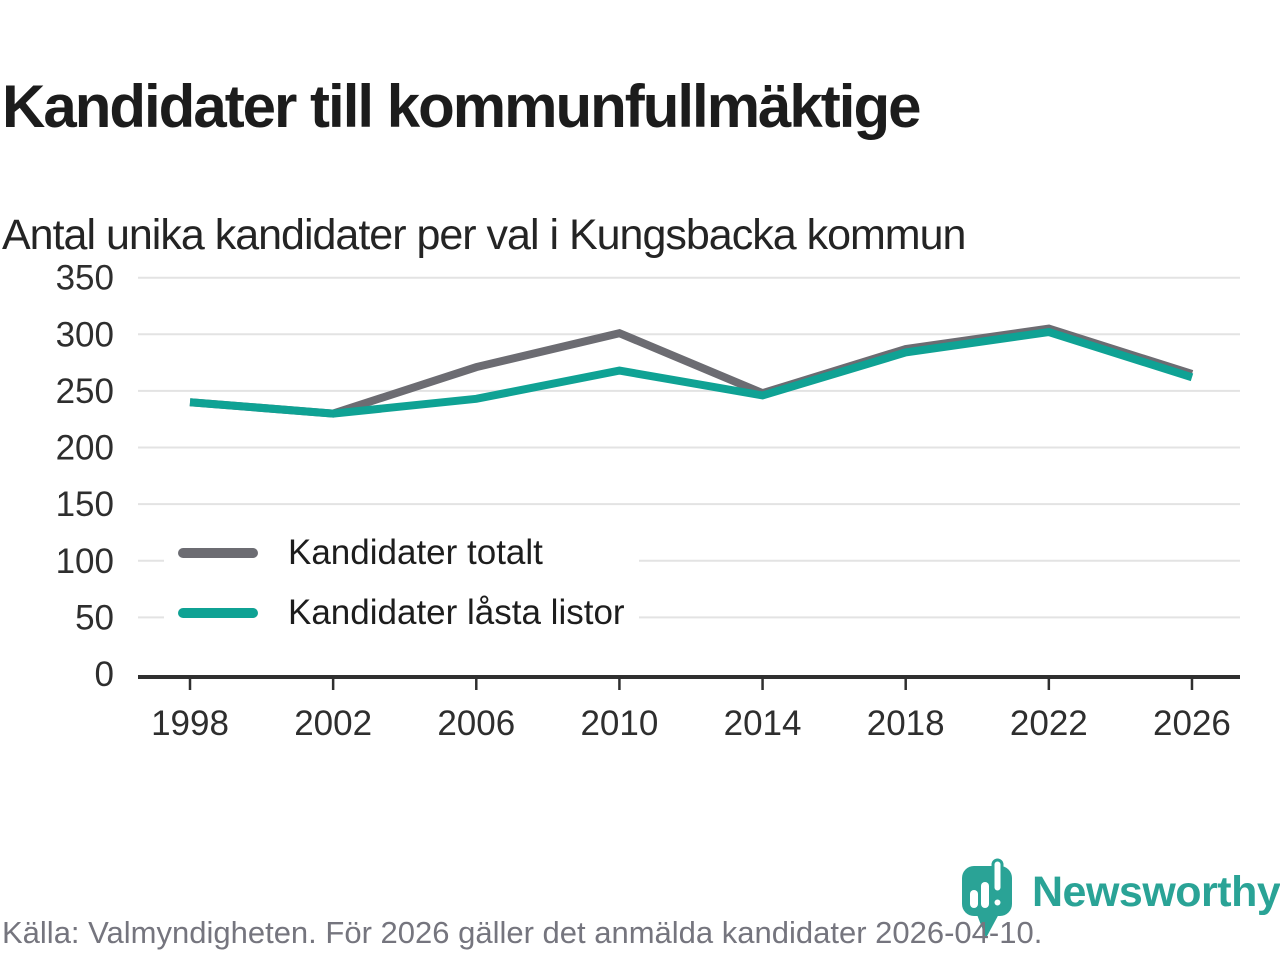 The height and width of the screenshot is (960, 1280). Describe the element at coordinates (763, 723) in the screenshot. I see `x-axis-label-2014: 2014` at that location.